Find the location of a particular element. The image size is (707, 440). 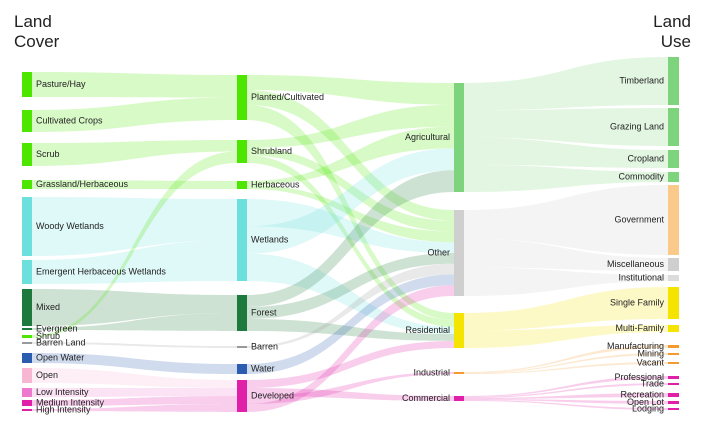

link-forest-to-other is located at coordinates (350, 286).